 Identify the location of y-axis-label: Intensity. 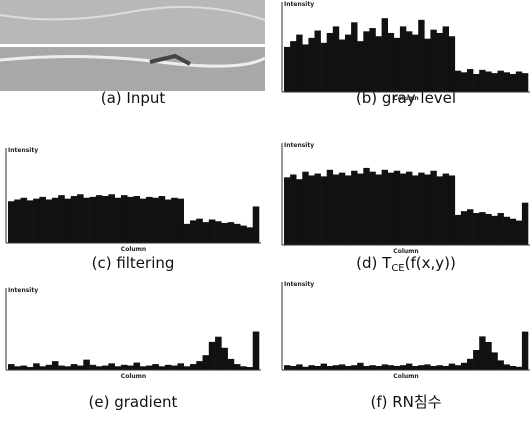
(299, 4).